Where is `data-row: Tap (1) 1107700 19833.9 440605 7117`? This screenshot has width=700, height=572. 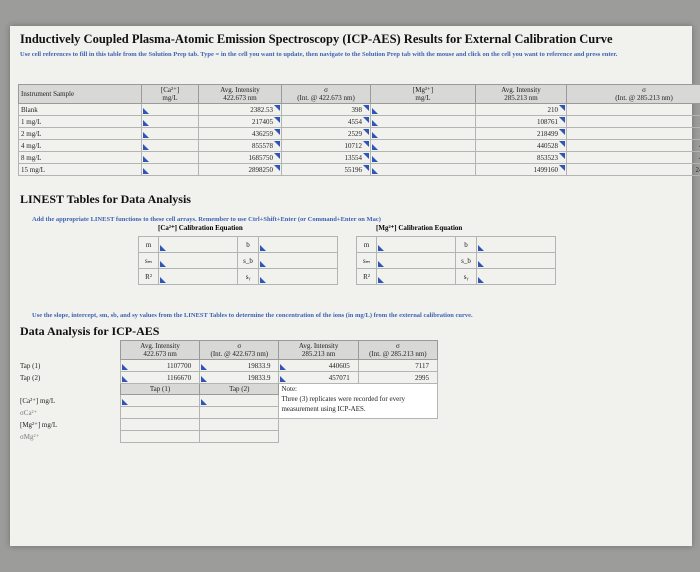 data-row: Tap (1) 1107700 19833.9 440605 7117 is located at coordinates (228, 365).